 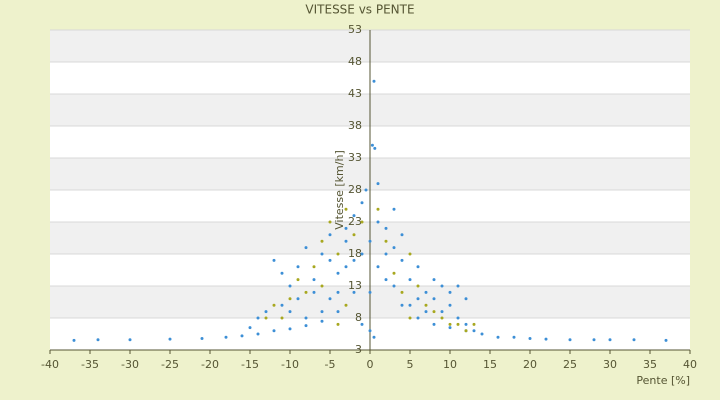 What do you see at coordinates (130, 364) in the screenshot?
I see `x-tick-label: -30` at bounding box center [130, 364].